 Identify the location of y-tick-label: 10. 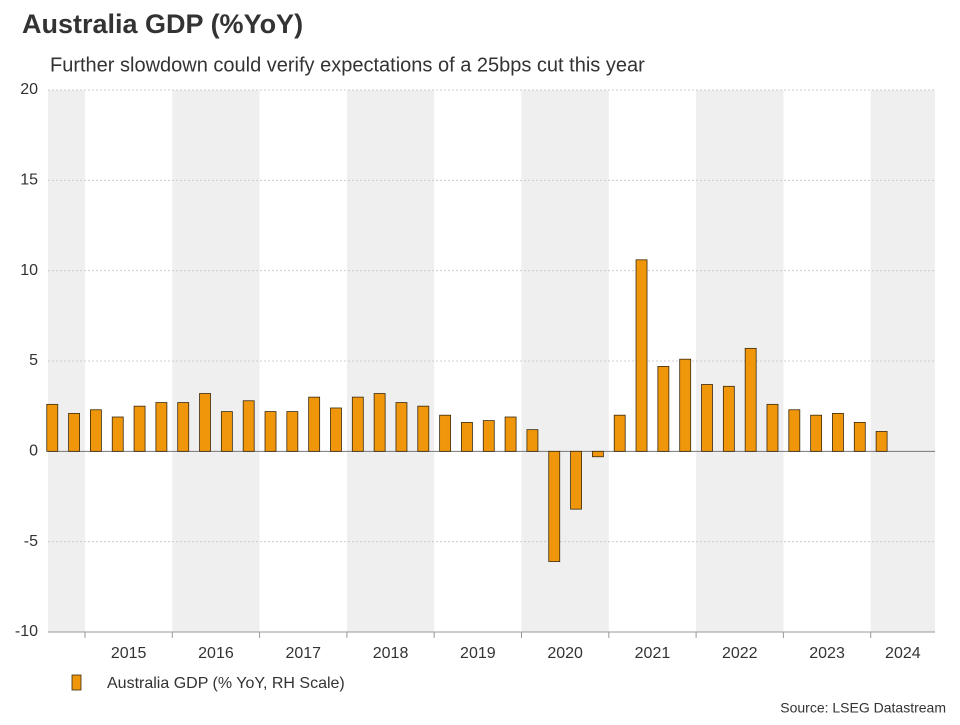
(29, 270).